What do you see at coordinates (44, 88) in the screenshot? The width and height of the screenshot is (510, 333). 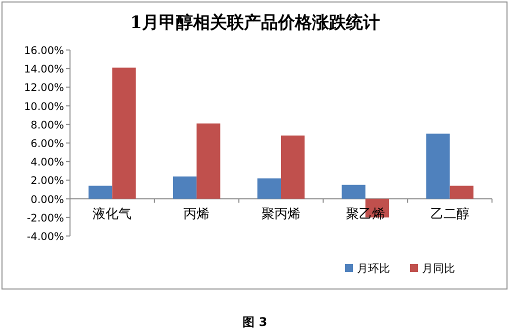 I see `y-tick-label: 12.00%` at bounding box center [44, 88].